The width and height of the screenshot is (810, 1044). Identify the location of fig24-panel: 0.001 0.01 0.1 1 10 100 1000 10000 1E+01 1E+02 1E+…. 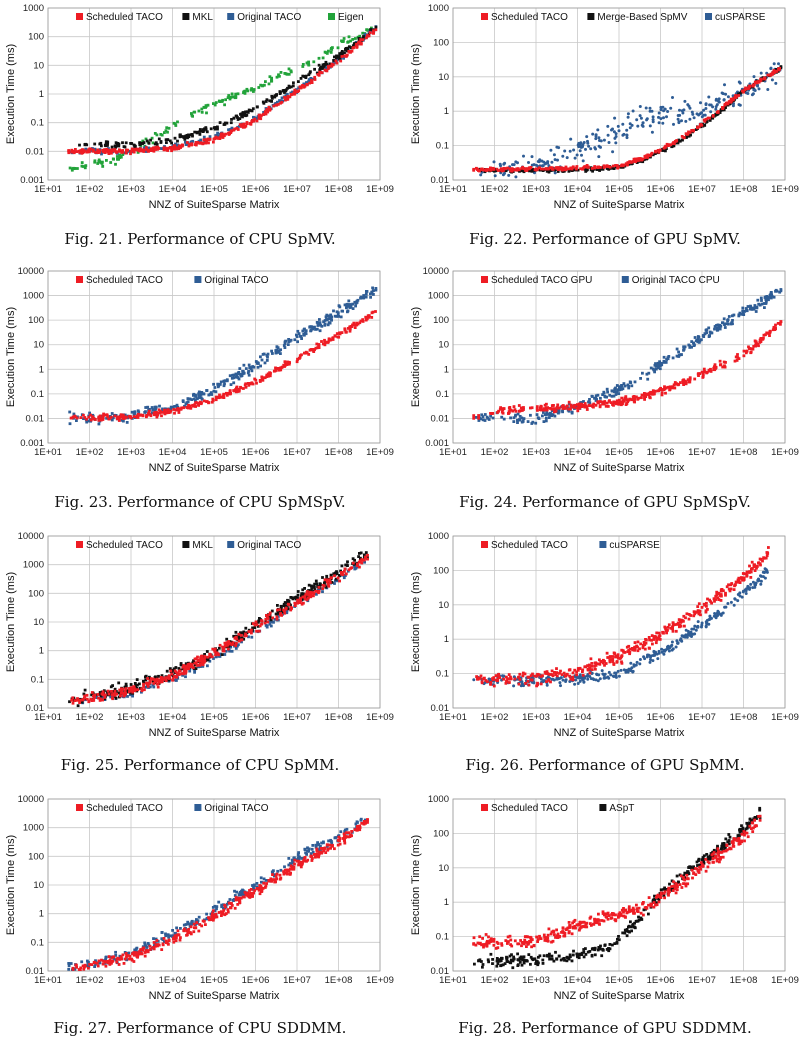
(605, 374).